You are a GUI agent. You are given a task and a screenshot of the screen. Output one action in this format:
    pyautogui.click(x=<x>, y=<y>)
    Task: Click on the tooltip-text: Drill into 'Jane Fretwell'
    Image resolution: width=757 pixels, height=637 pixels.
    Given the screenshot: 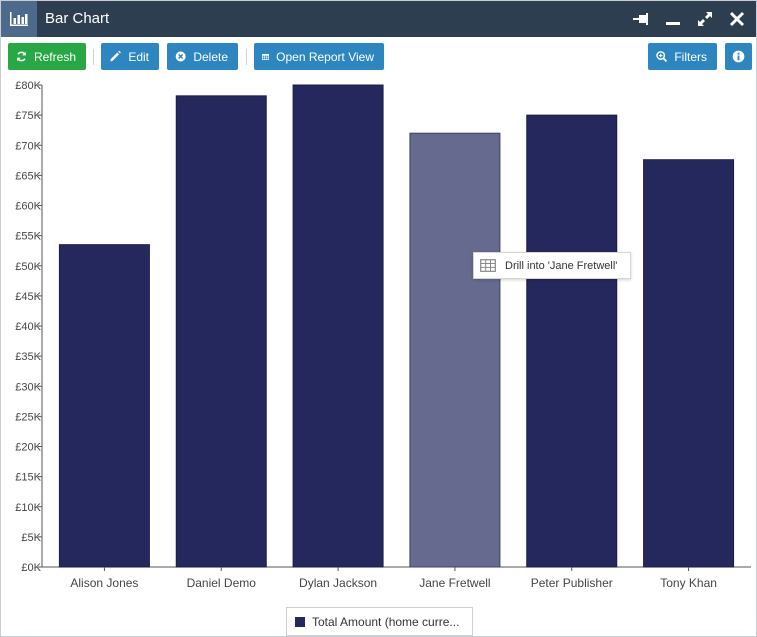 What is the action you would take?
    pyautogui.click(x=561, y=265)
    